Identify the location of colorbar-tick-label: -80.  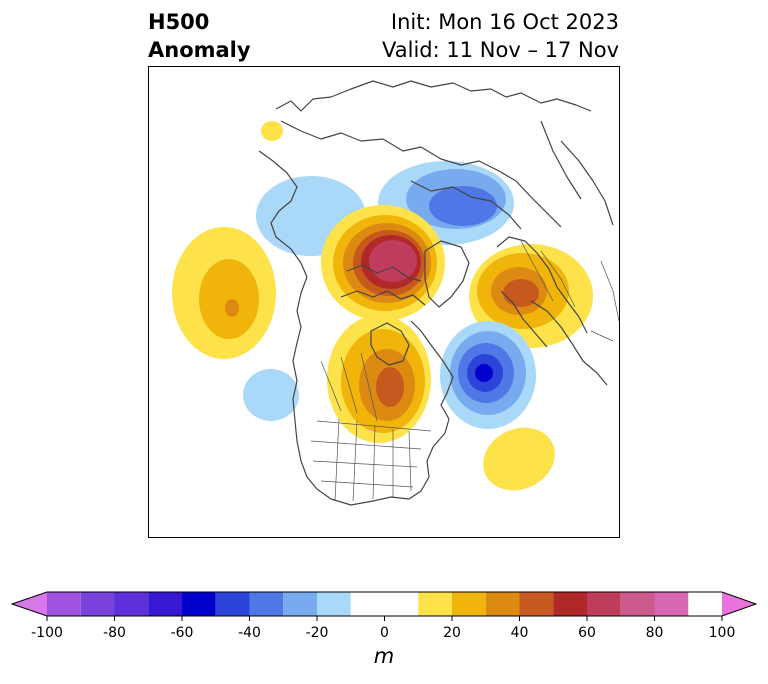
(114, 633).